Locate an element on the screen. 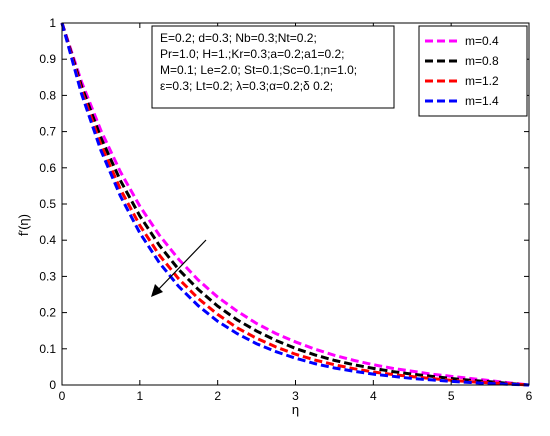 The image size is (550, 436). x-tick-label: 5 is located at coordinates (451, 396).